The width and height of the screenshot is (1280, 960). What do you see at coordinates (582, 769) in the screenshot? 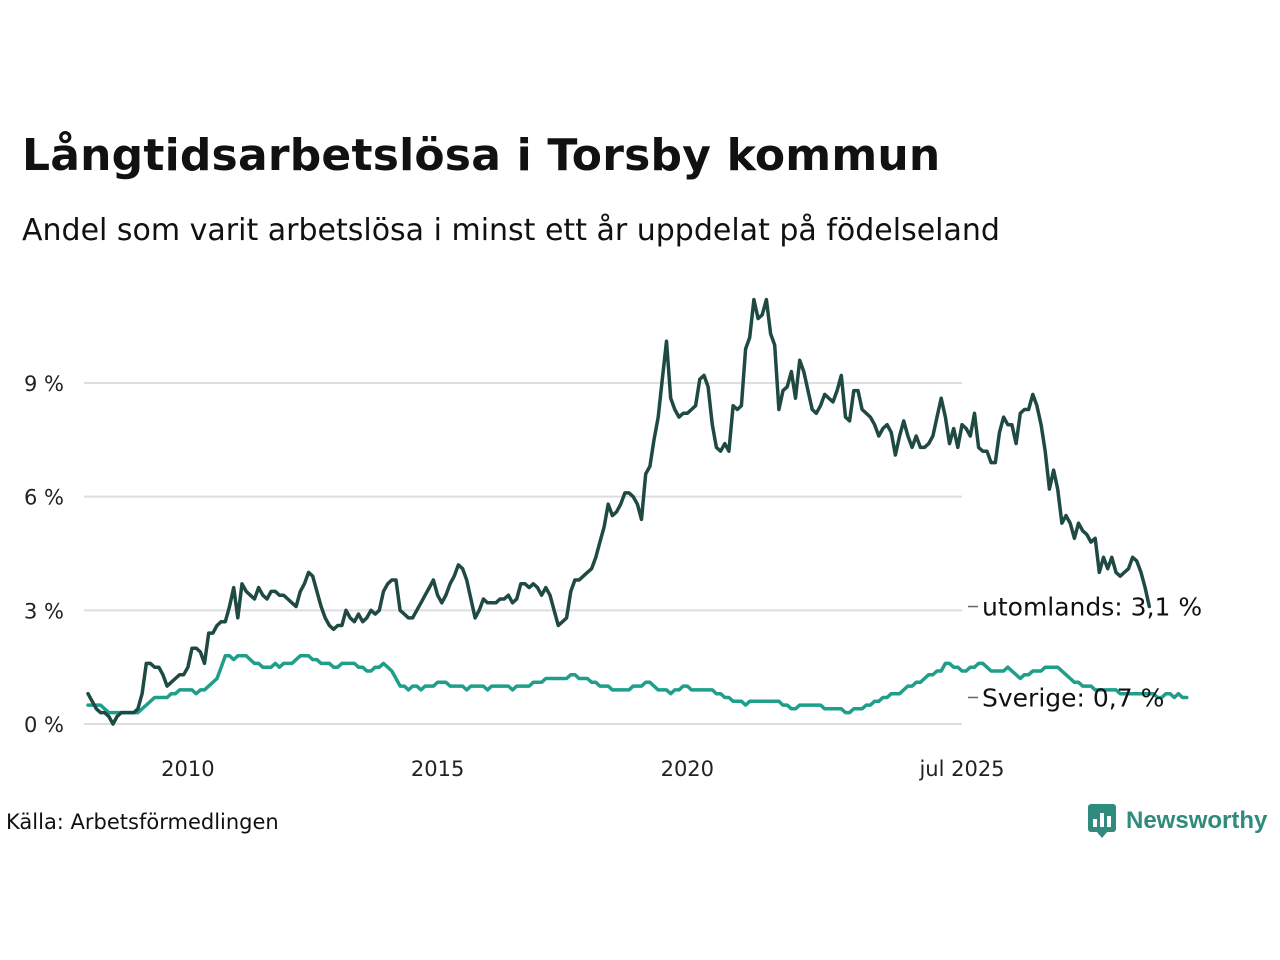
I see `x-axis-labels: 2010 2015 2020 jul 2025` at bounding box center [582, 769].